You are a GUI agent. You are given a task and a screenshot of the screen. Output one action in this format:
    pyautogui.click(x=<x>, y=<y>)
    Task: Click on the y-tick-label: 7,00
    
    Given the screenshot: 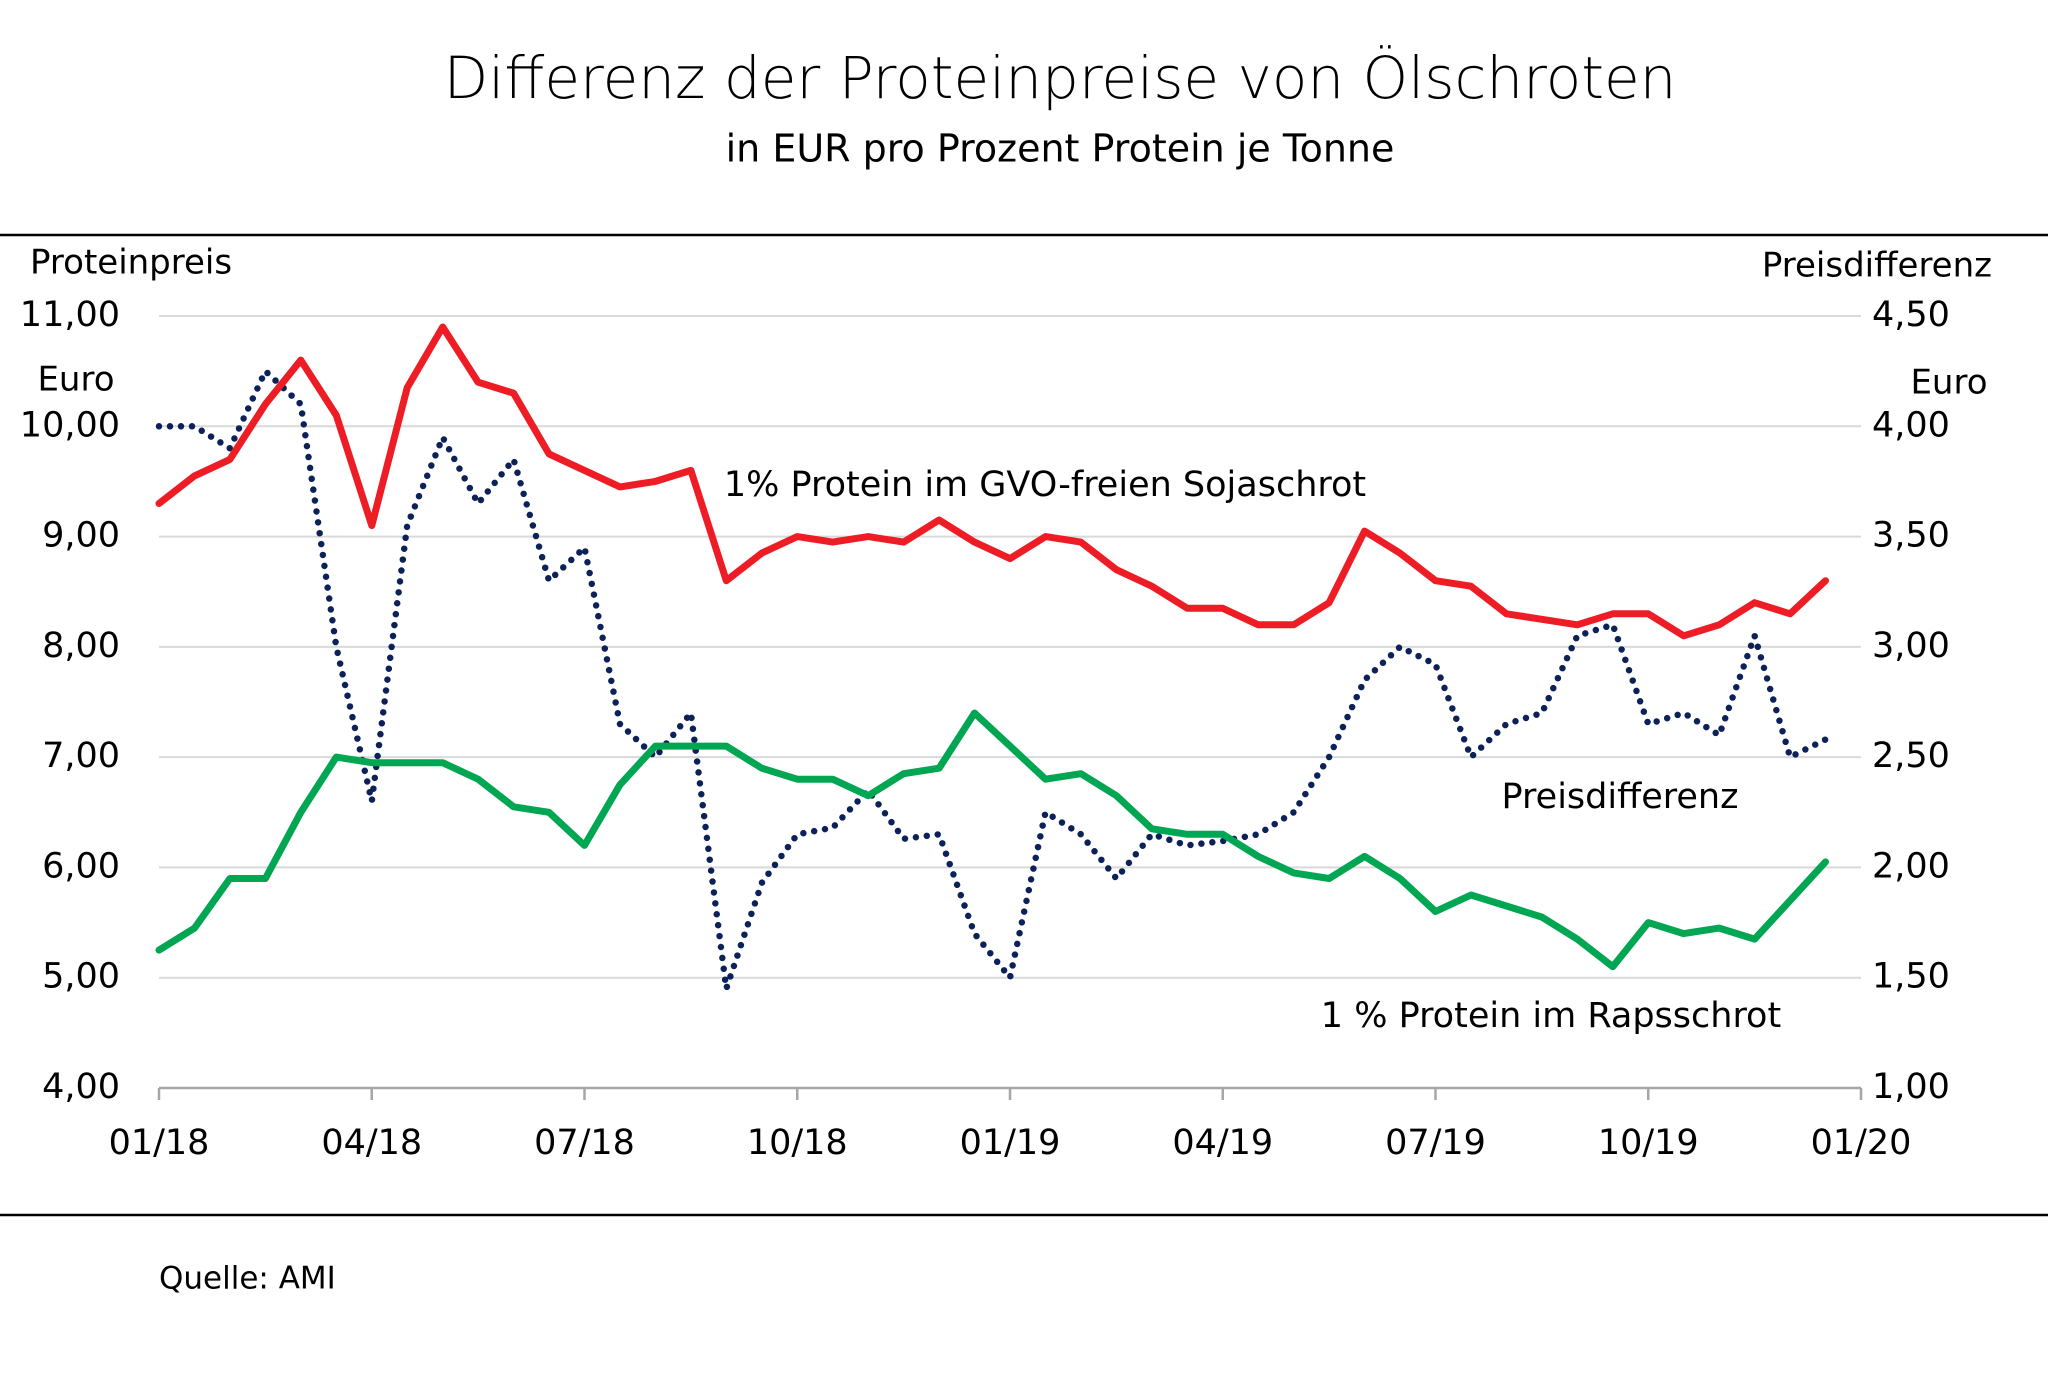 What is the action you would take?
    pyautogui.click(x=81, y=756)
    